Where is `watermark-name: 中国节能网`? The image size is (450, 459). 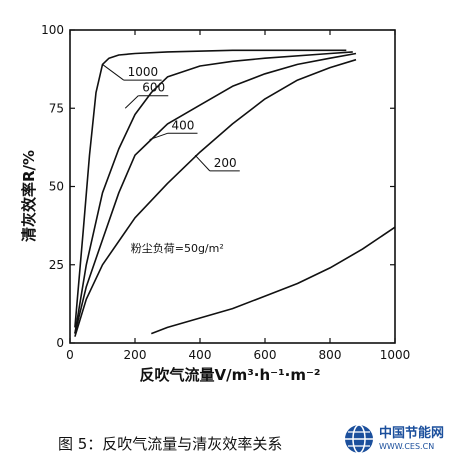
watermark-name: 中国节能网 is located at coordinates (411, 433).